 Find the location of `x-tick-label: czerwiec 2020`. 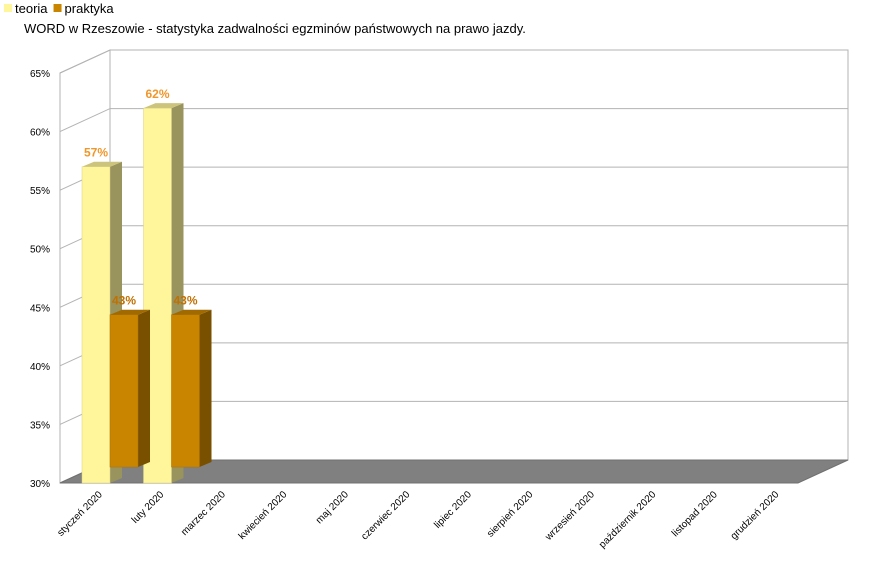

x-tick-label: czerwiec 2020 is located at coordinates (385, 515).